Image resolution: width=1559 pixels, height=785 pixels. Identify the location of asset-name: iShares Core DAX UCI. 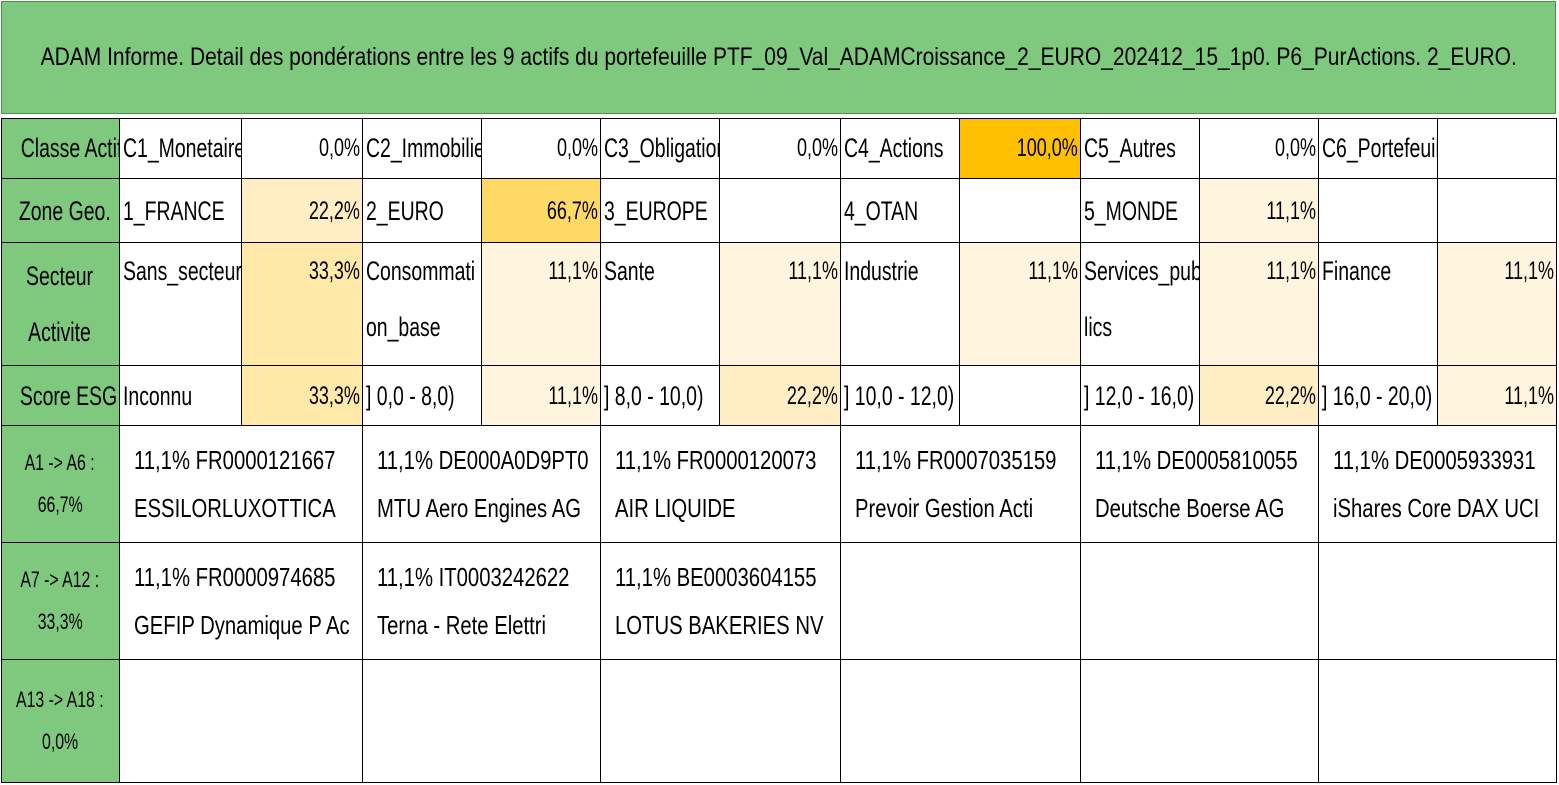
(1444, 508).